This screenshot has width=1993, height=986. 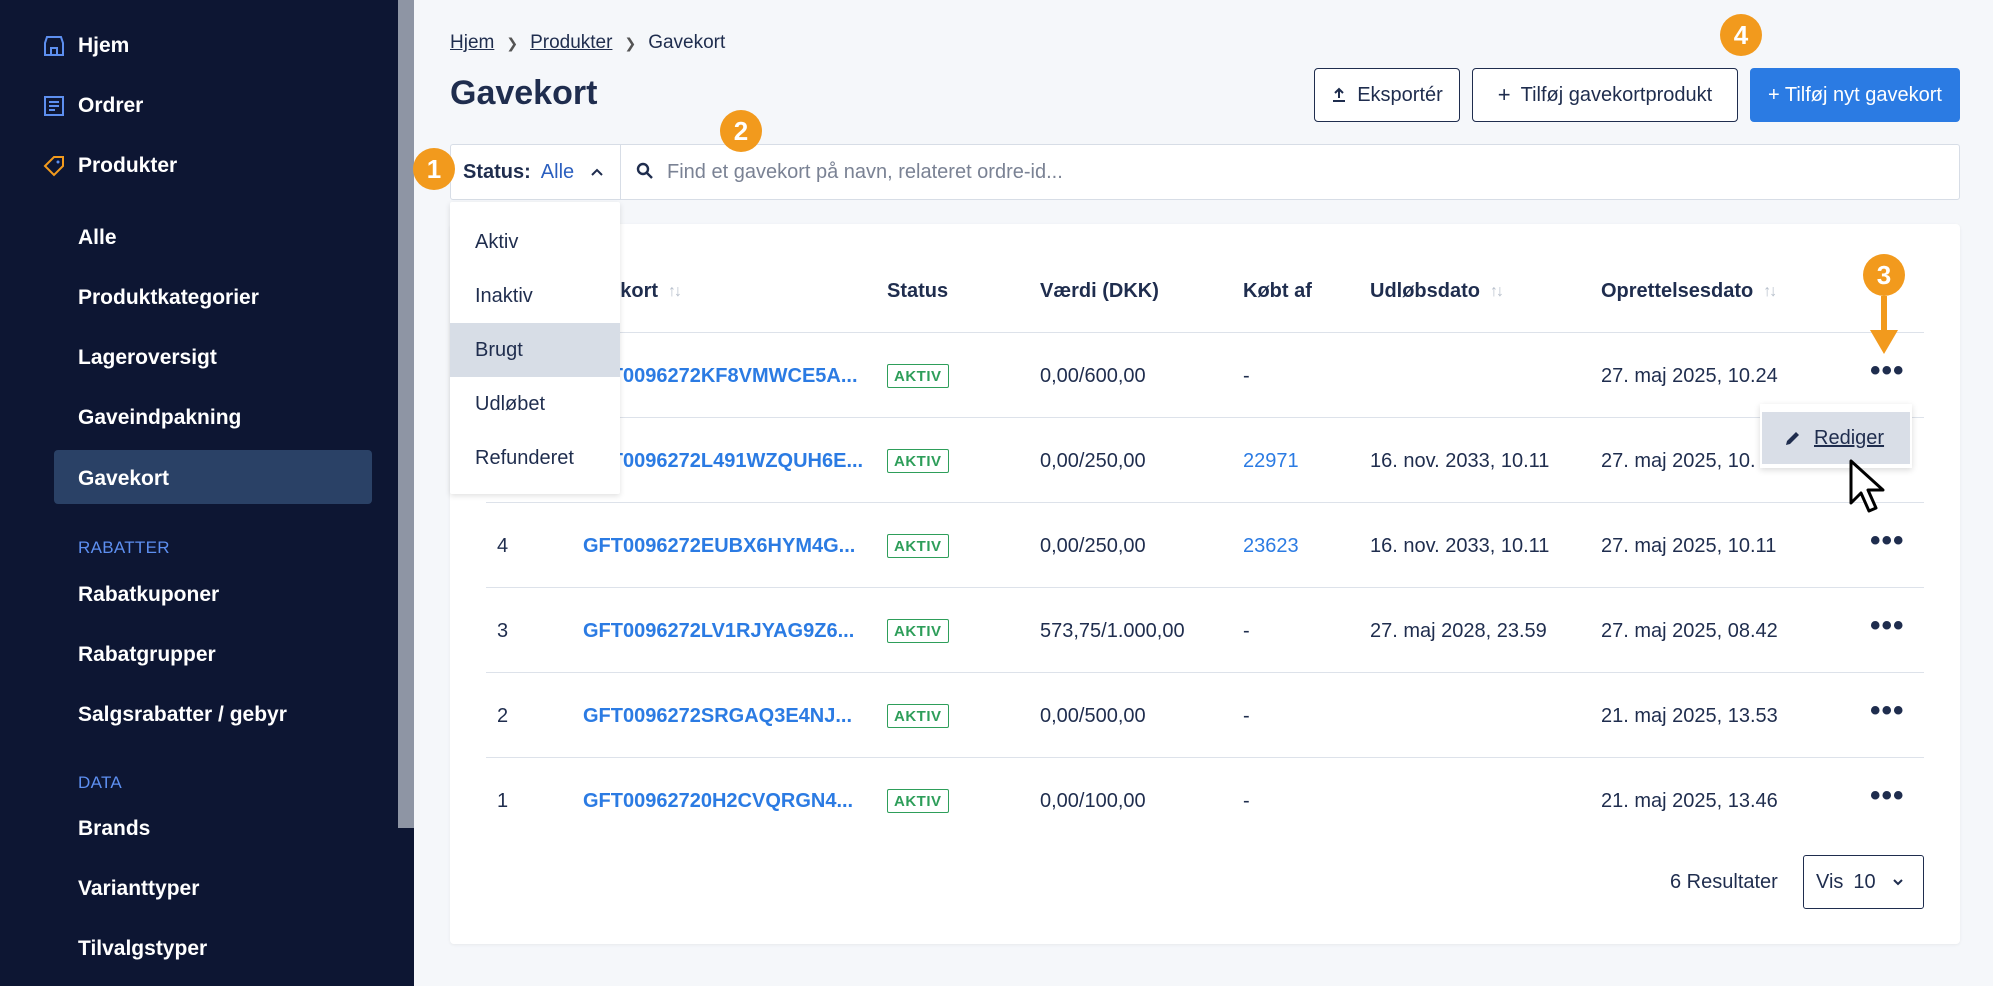 What do you see at coordinates (497, 241) in the screenshot?
I see `status-option-aktiv: Aktiv` at bounding box center [497, 241].